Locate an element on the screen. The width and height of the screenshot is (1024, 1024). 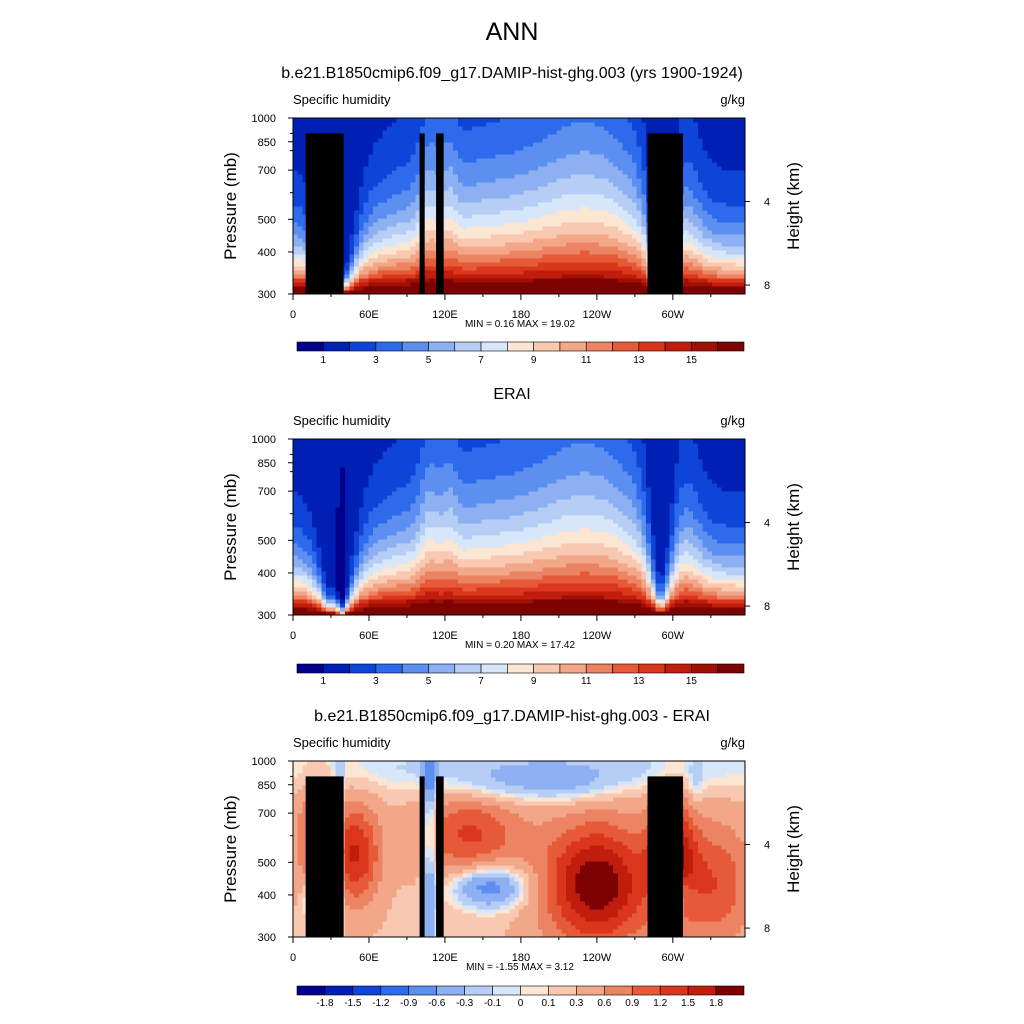
colorbar-label: 11 is located at coordinates (586, 360).